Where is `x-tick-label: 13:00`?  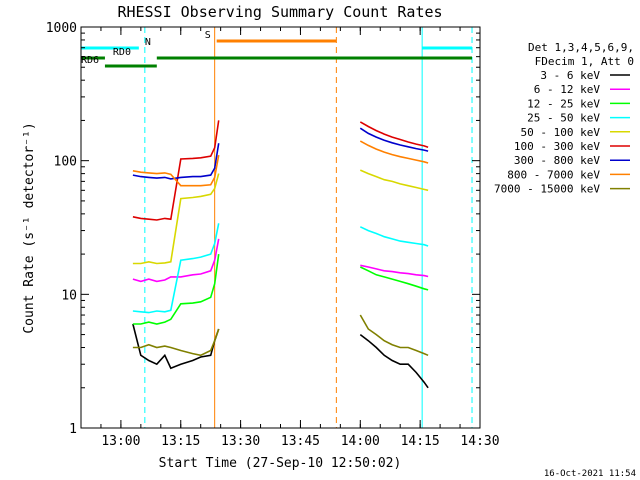 x-tick-label: 13:00 is located at coordinates (120, 441).